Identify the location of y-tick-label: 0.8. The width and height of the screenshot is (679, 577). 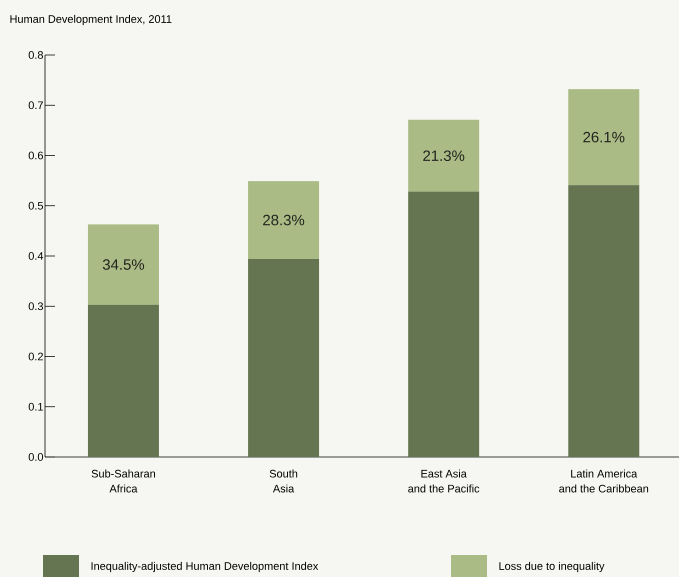
(36, 55).